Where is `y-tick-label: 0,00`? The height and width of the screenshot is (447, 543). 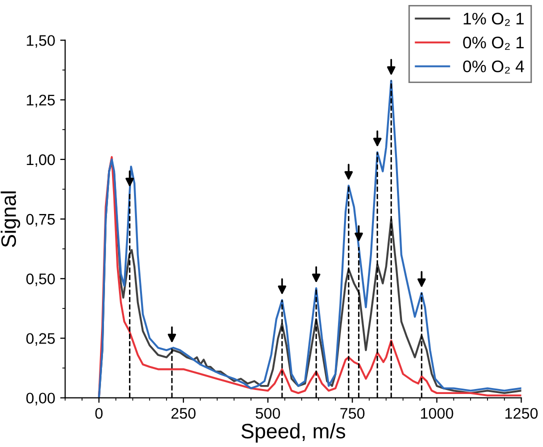 y-tick-label: 0,00 is located at coordinates (40, 399).